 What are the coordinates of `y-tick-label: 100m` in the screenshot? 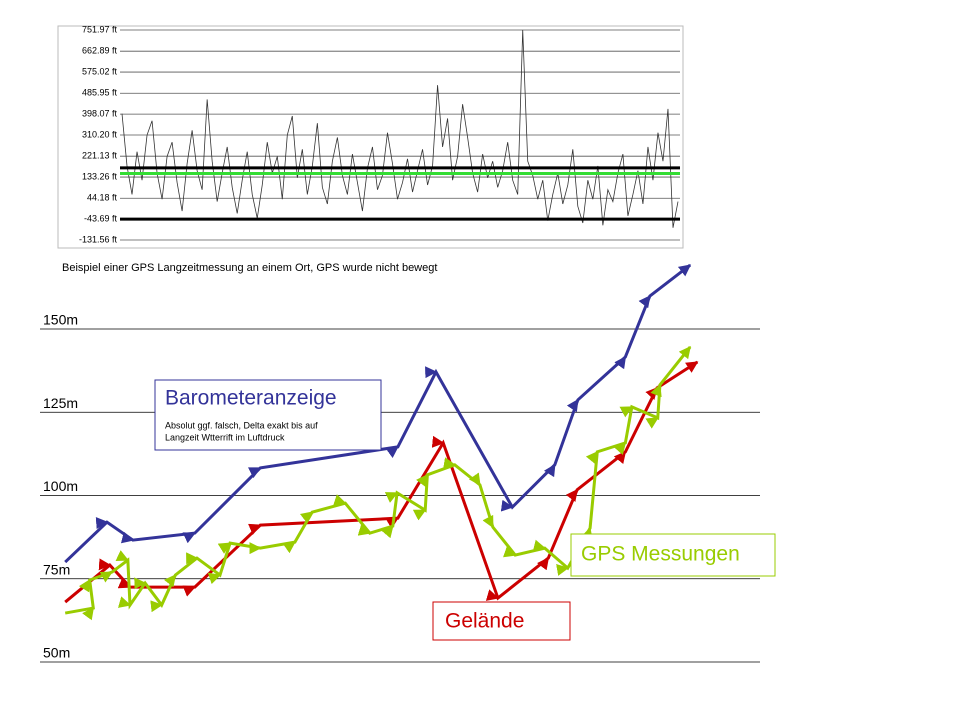 It's located at (60, 486).